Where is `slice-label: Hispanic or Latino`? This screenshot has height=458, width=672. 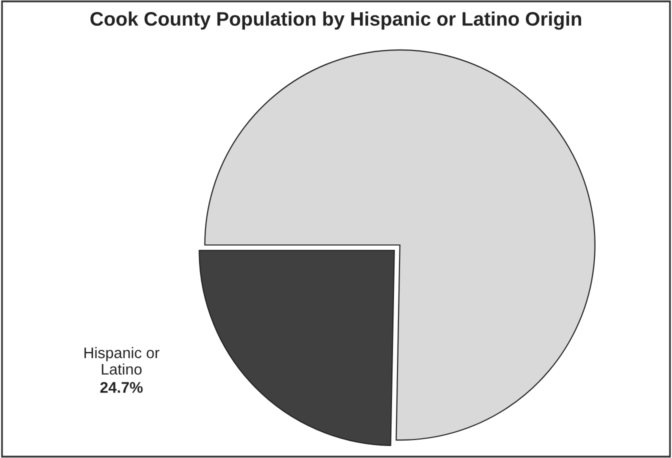 slice-label: Hispanic or Latino is located at coordinates (122, 361).